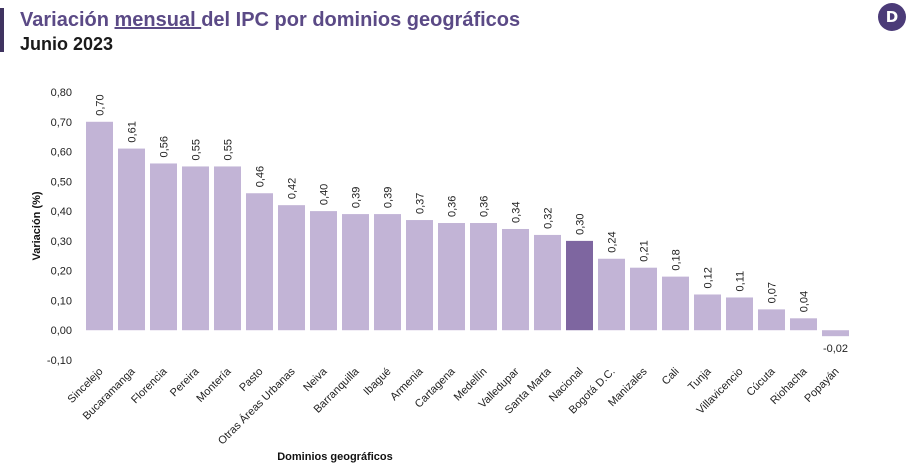 The image size is (921, 473). Describe the element at coordinates (37, 225) in the screenshot. I see `y-axis-label: Variación (%)` at that location.